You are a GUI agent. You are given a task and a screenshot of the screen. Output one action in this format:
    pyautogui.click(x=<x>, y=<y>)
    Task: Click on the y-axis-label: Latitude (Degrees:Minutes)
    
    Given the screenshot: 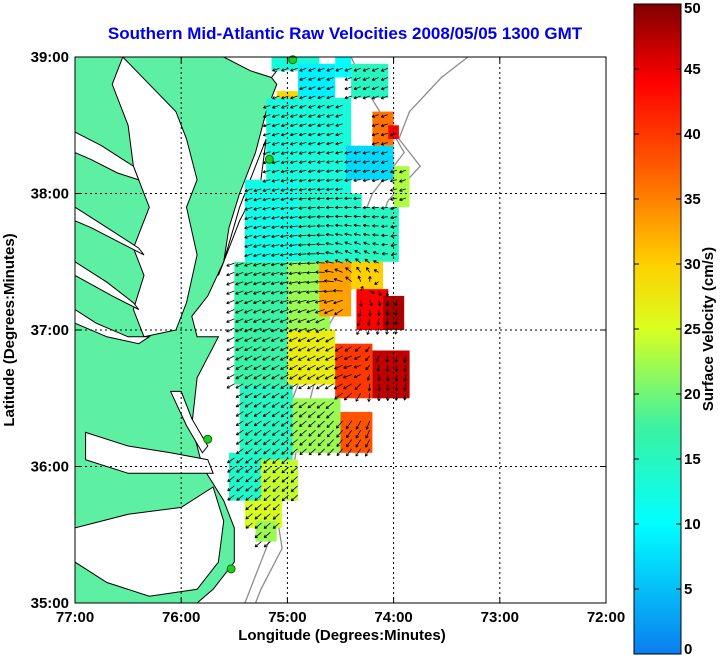 What is the action you would take?
    pyautogui.click(x=9, y=329)
    